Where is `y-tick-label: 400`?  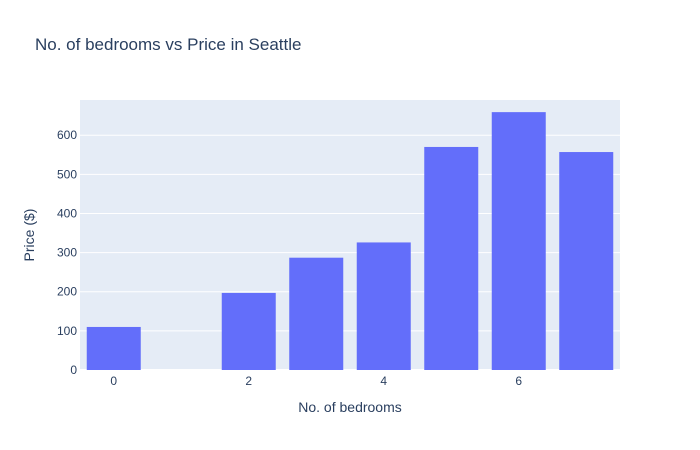
y-tick-label: 400 is located at coordinates (67, 213).